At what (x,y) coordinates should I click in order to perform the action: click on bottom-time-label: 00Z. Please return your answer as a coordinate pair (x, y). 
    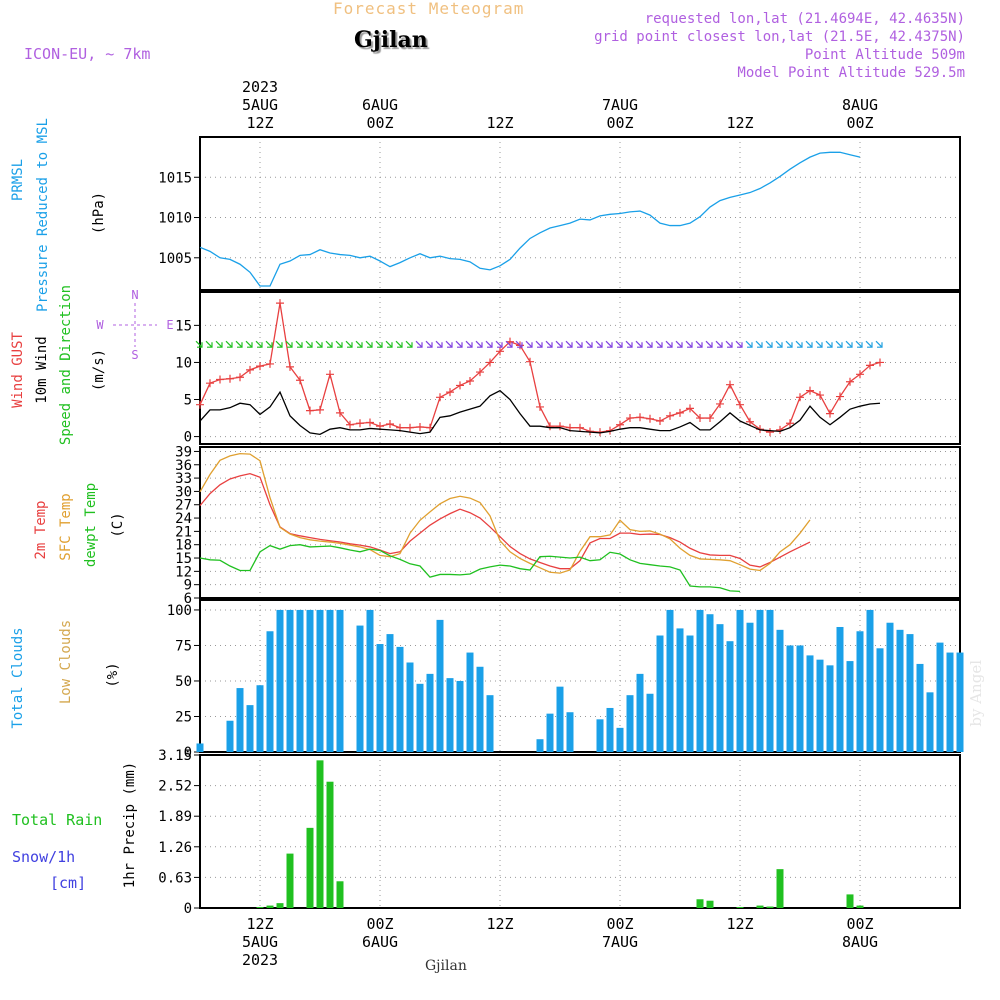
    Looking at the image, I should click on (619, 924).